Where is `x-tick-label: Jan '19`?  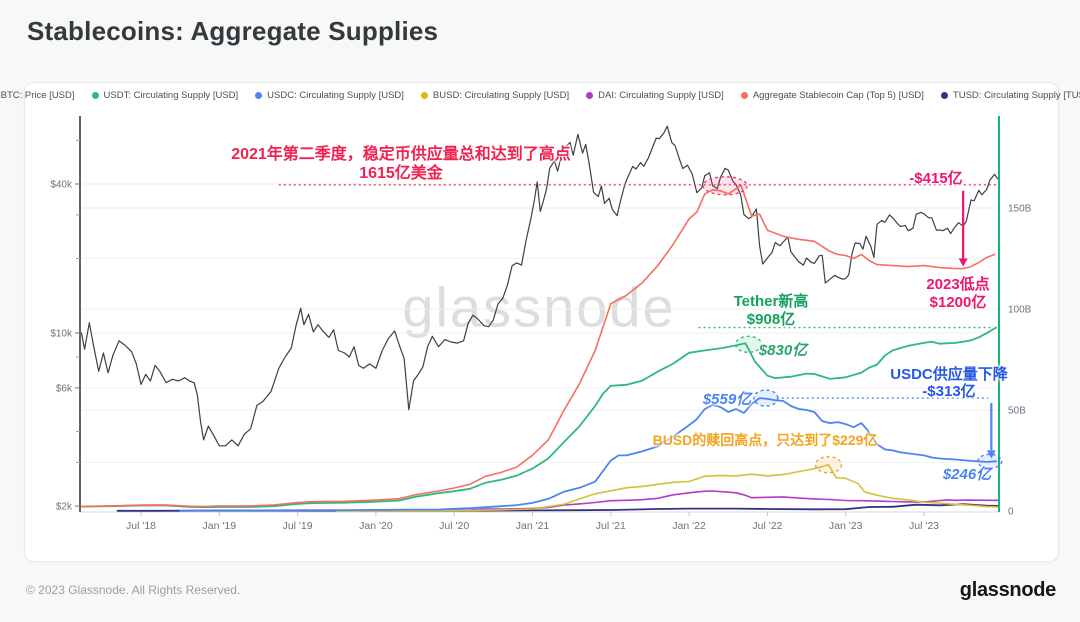
x-tick-label: Jan '19 is located at coordinates (220, 526).